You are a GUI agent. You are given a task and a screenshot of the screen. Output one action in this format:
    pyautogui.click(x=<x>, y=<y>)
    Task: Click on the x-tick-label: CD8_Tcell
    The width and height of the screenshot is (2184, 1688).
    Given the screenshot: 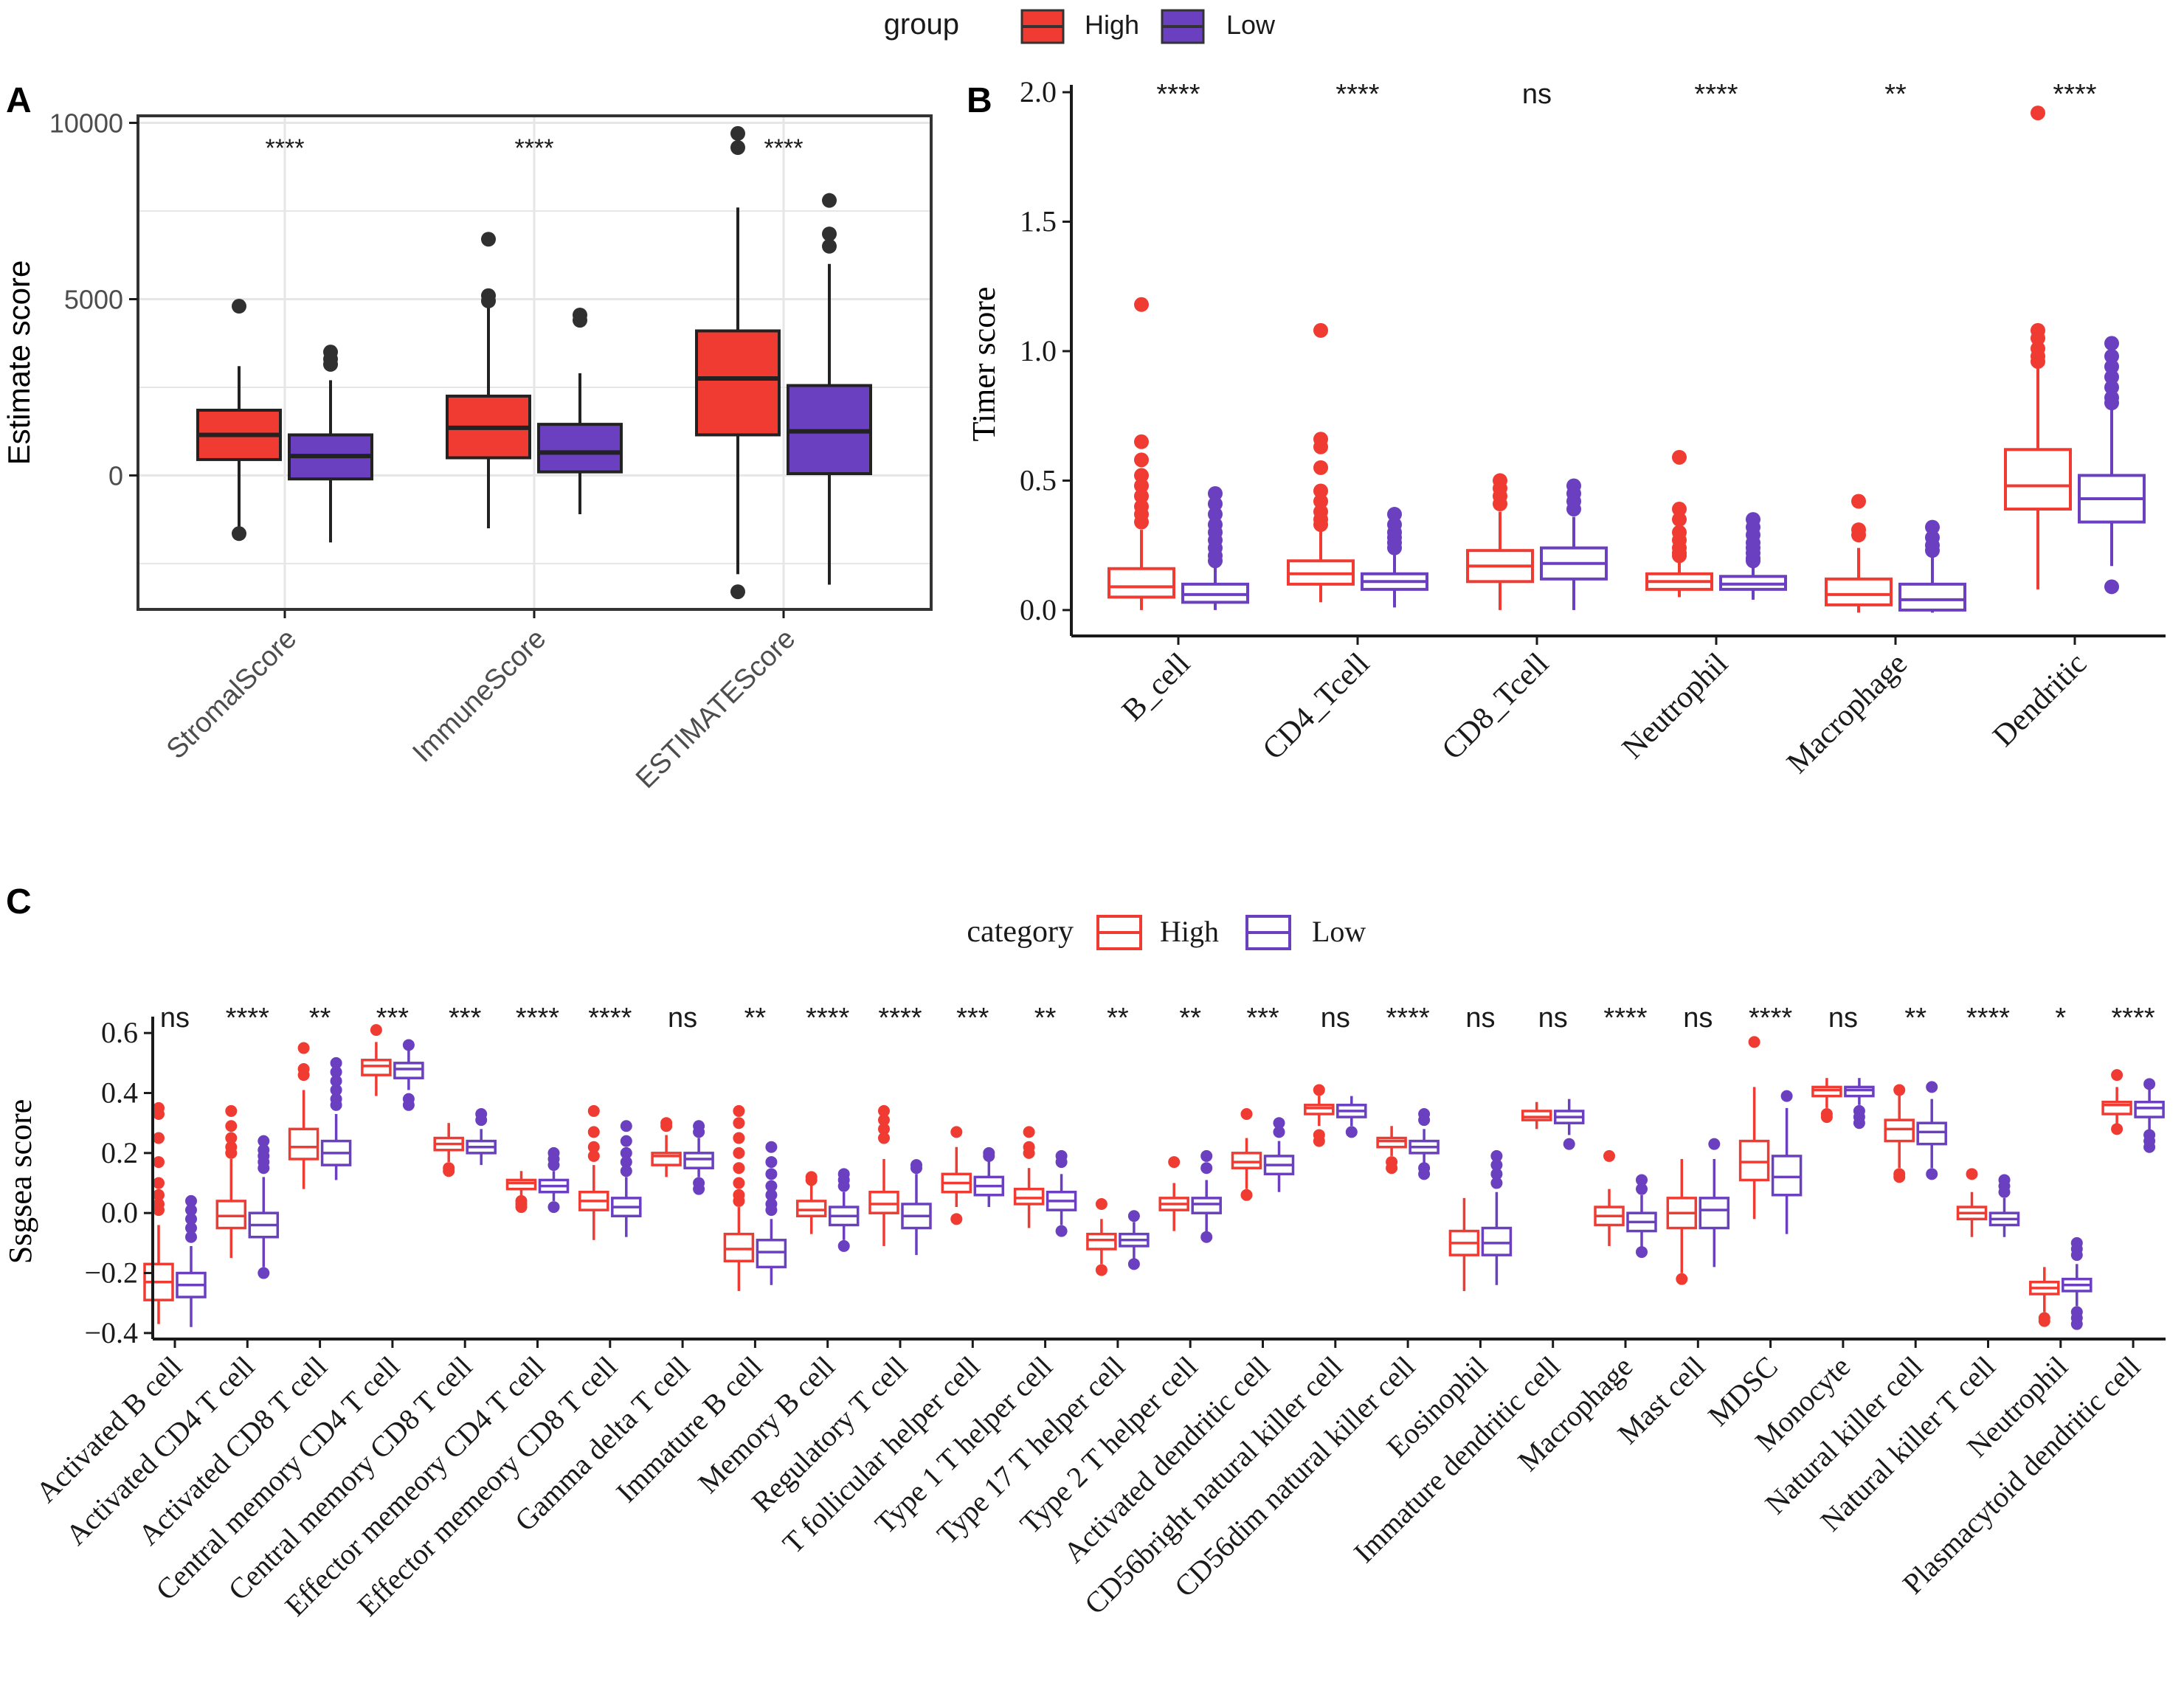 What is the action you would take?
    pyautogui.click(x=1495, y=707)
    